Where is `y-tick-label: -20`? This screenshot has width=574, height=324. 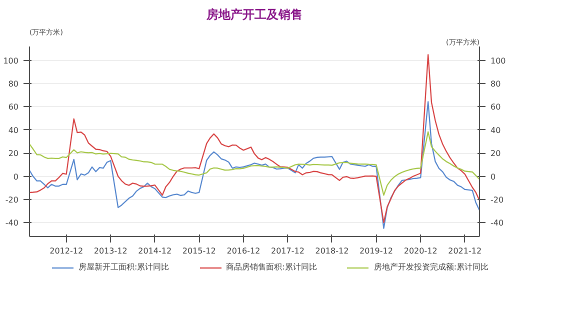
y-tick-label: -20 is located at coordinates (12, 199).